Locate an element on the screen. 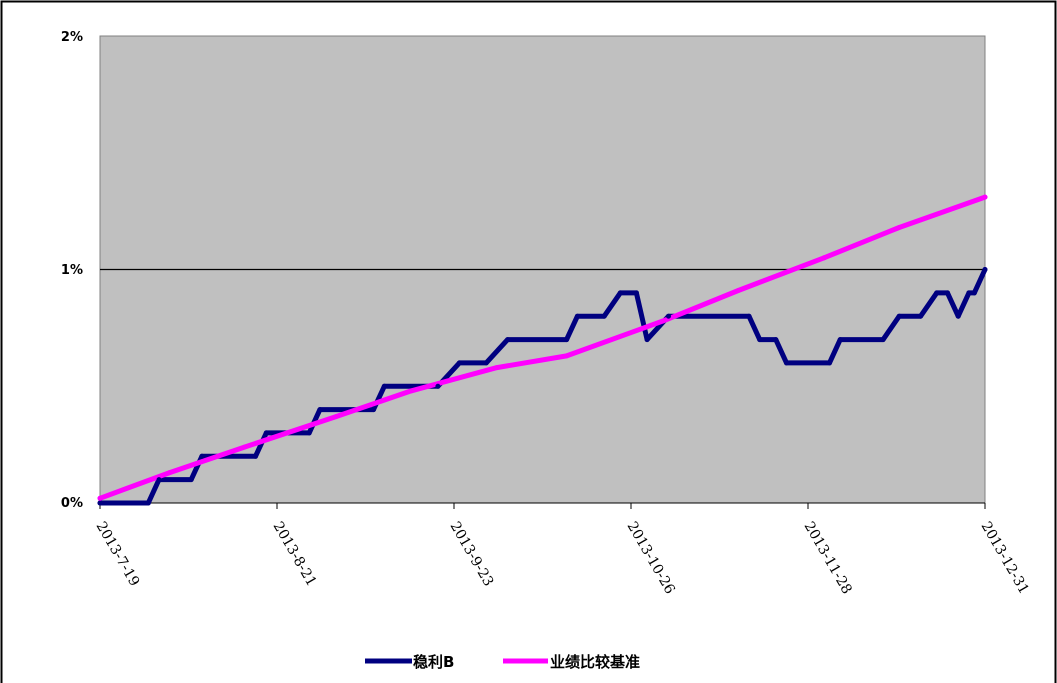 The height and width of the screenshot is (683, 1057). y-tick-label: 2% is located at coordinates (72, 37).